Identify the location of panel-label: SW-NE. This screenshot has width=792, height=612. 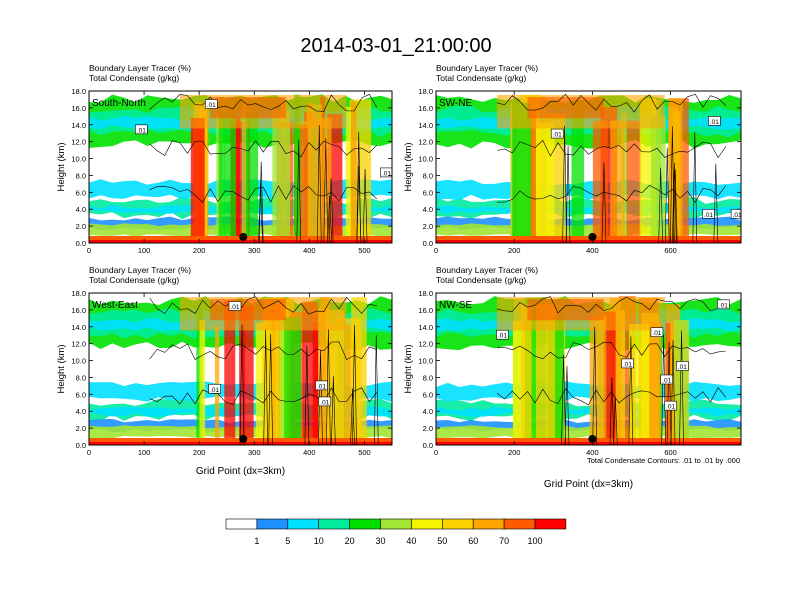
(455, 103).